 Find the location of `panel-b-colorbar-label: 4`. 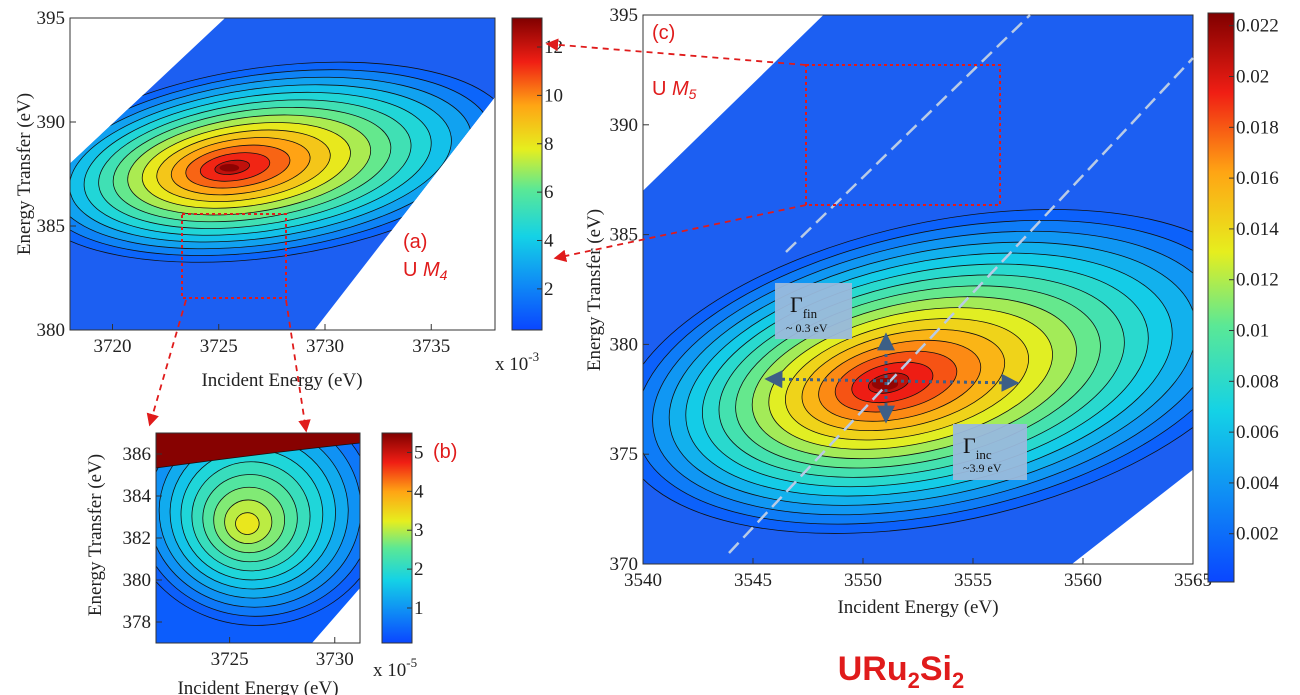

panel-b-colorbar-label: 4 is located at coordinates (419, 491).